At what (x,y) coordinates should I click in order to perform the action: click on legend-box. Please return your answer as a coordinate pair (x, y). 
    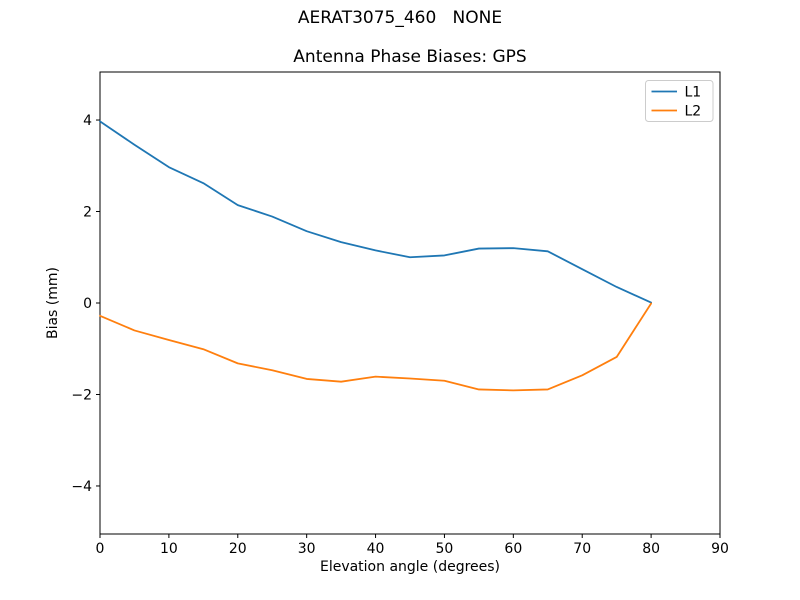
    Looking at the image, I should click on (679, 101).